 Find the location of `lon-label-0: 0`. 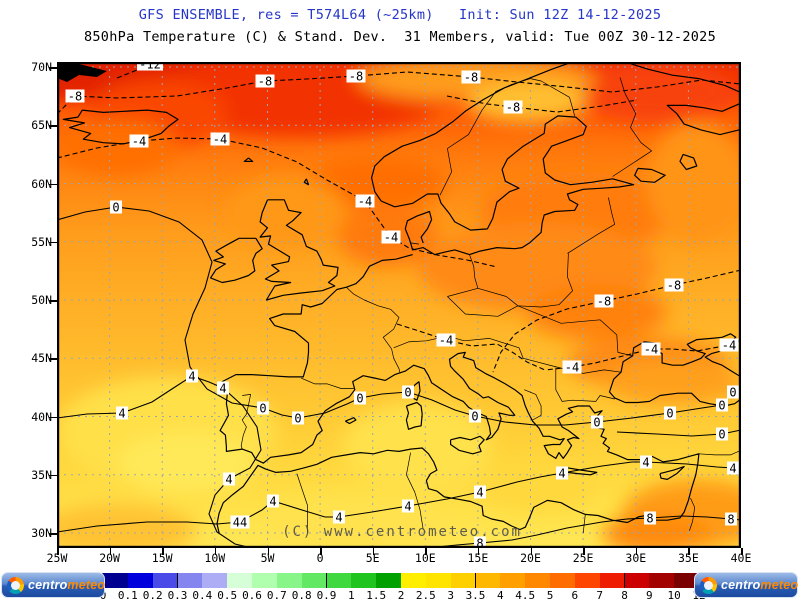

lon-label-0: 0 is located at coordinates (320, 558).